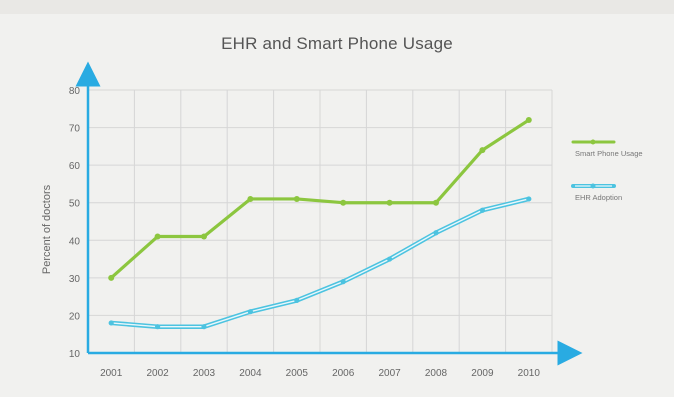  What do you see at coordinates (343, 373) in the screenshot?
I see `x-tick-label: 2006` at bounding box center [343, 373].